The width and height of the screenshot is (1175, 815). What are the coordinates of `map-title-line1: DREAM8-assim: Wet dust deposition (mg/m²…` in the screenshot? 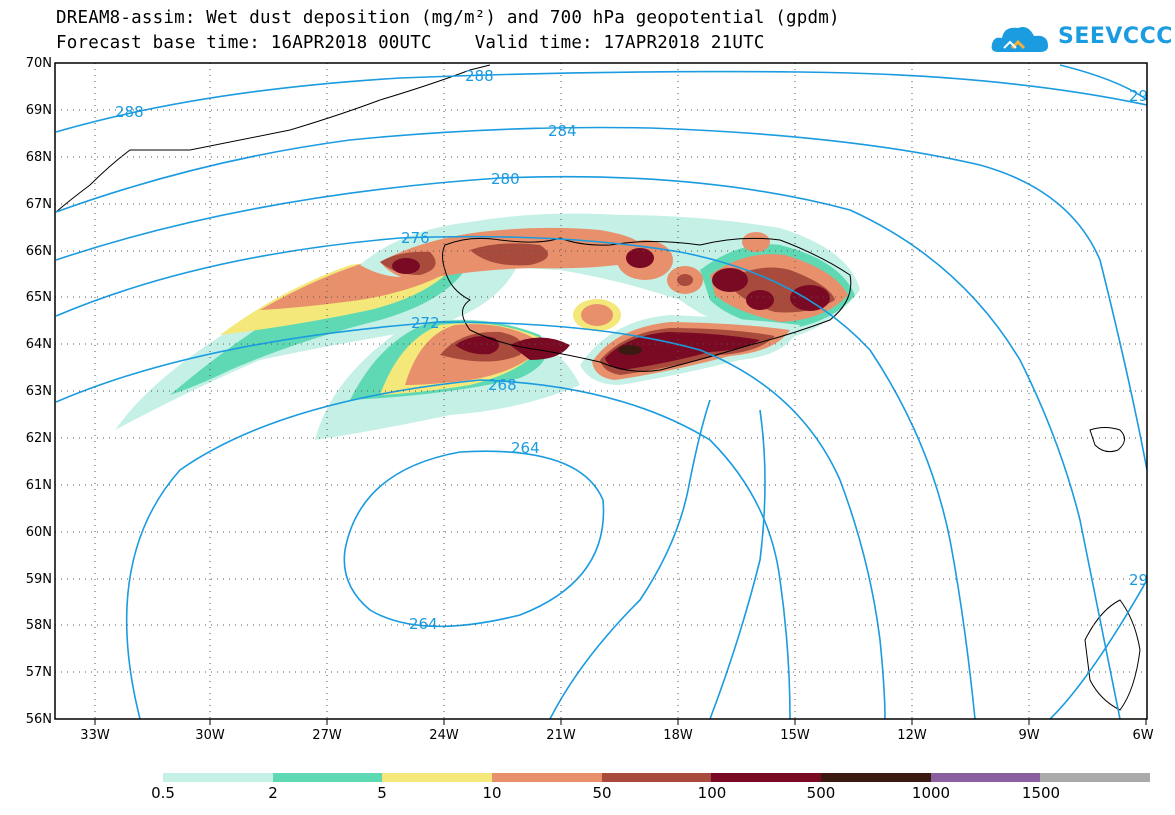 It's located at (448, 18).